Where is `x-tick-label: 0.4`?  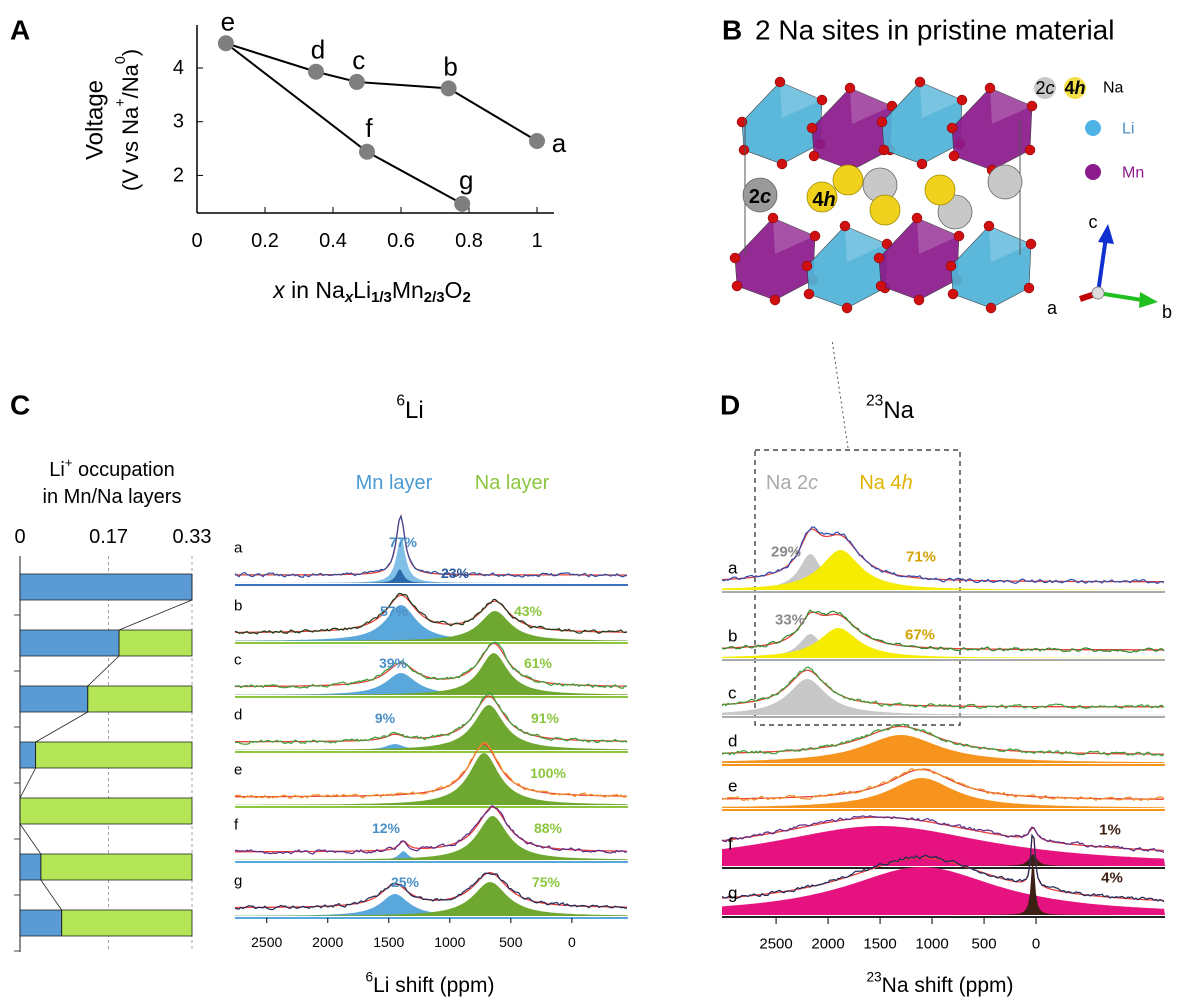 x-tick-label: 0.4 is located at coordinates (333, 241).